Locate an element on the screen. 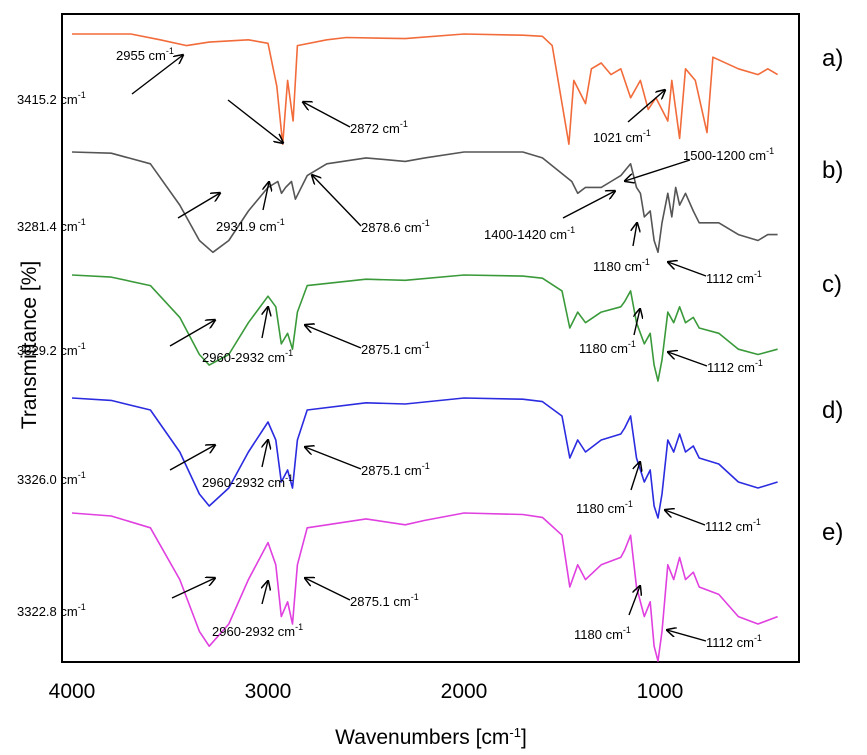 This screenshot has width=867, height=755. spectrum-line-d is located at coordinates (424, 458).